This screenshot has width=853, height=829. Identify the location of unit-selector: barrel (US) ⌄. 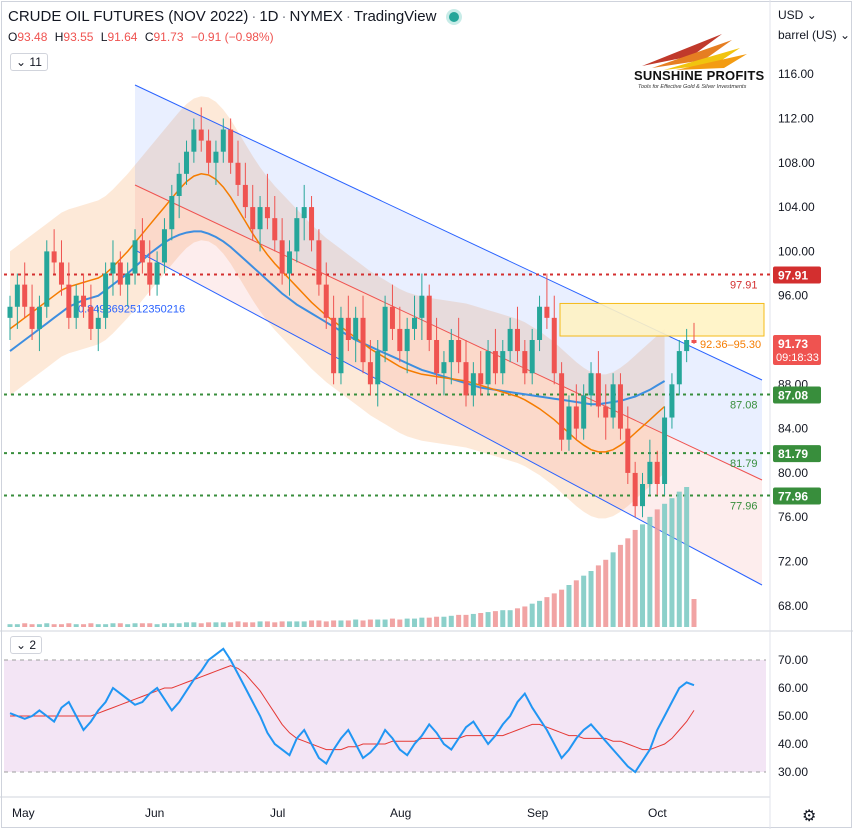
(814, 35).